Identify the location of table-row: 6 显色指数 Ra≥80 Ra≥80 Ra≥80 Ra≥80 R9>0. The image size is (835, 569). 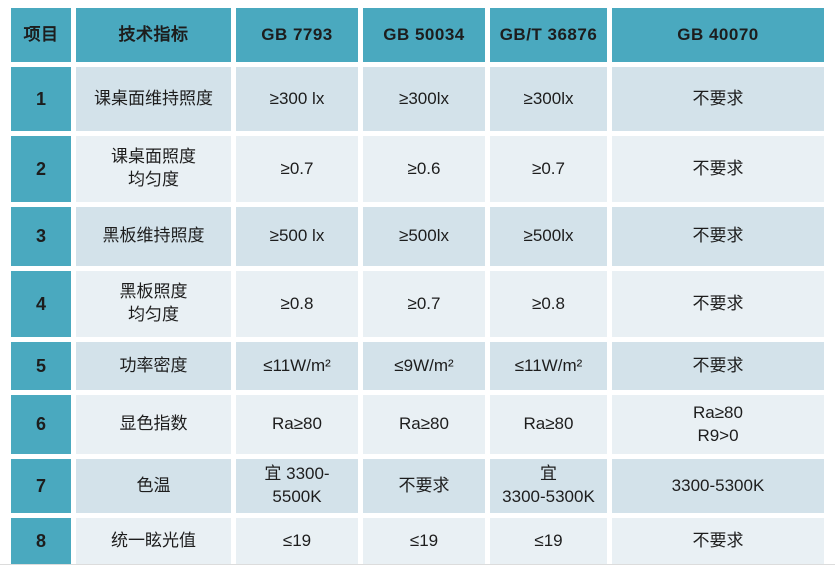
(417, 424).